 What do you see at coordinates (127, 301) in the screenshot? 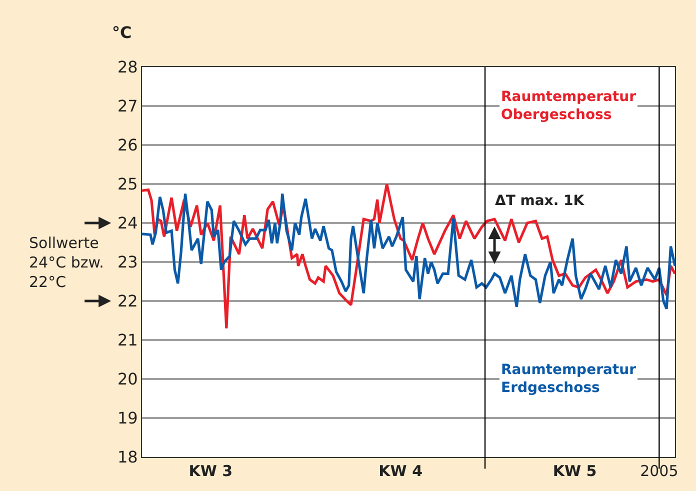
I see `y-tick-label: 22` at bounding box center [127, 301].